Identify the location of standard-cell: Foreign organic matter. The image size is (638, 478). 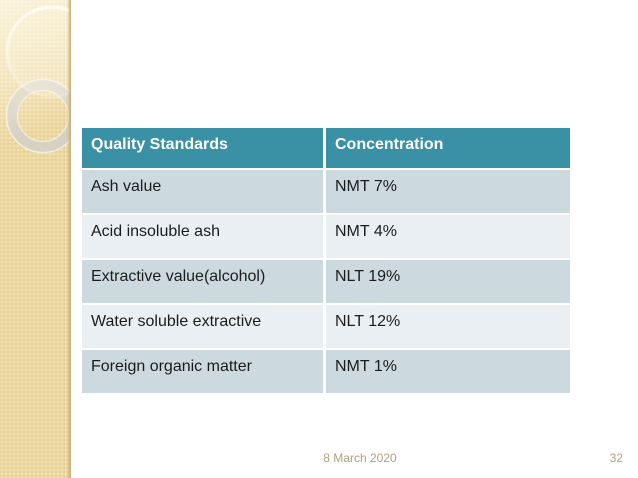
(171, 366).